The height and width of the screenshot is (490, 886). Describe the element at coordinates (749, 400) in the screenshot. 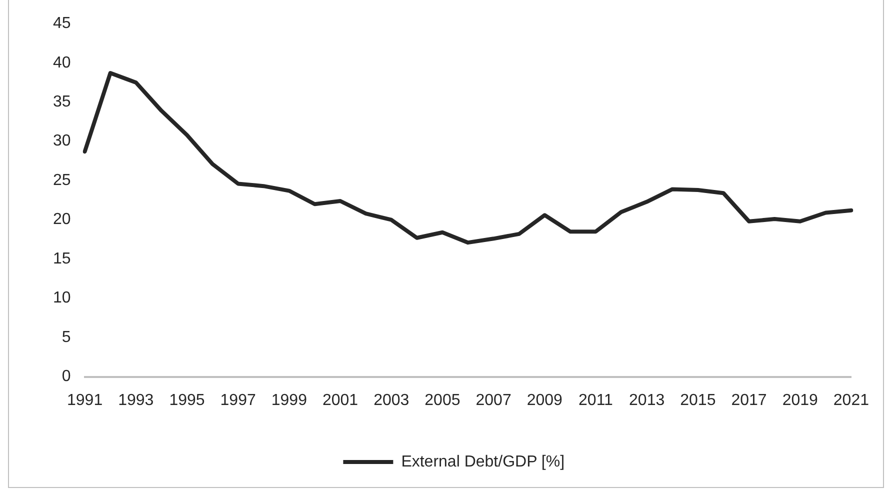

I see `x-tick-label: 2017` at that location.